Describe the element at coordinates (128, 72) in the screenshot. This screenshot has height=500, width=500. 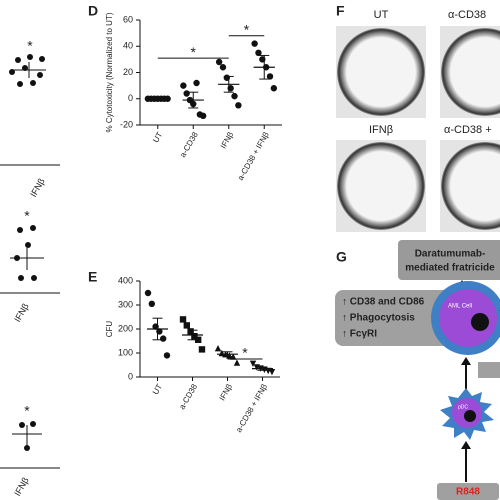
I see `y-tick-label: 20` at that location.